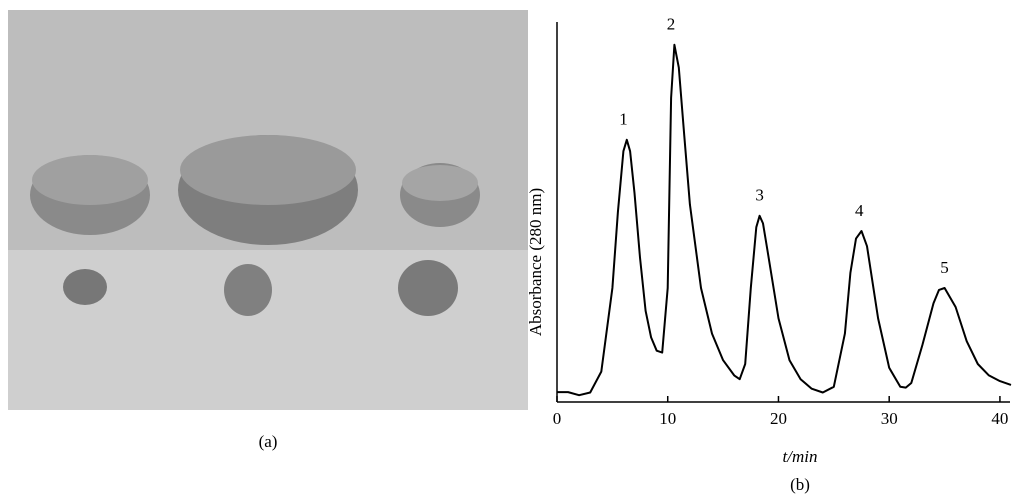 The width and height of the screenshot is (1021, 502). What do you see at coordinates (535, 262) in the screenshot?
I see `y-axis-label: Absorbance (280 nm)` at bounding box center [535, 262].